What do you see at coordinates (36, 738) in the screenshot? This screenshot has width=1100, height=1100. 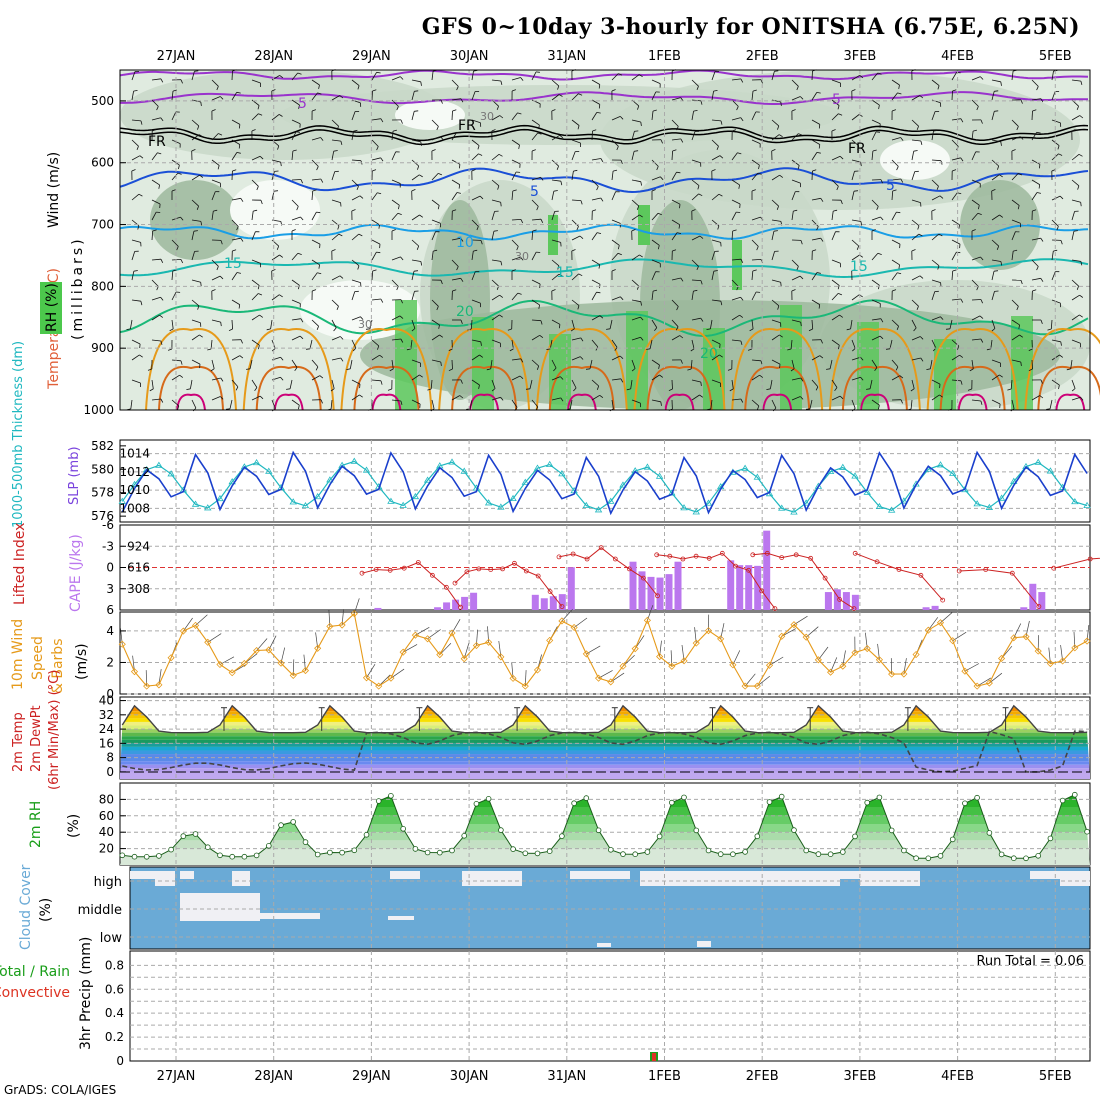 I see `dewpoint-label: 2m DewPt` at bounding box center [36, 738].